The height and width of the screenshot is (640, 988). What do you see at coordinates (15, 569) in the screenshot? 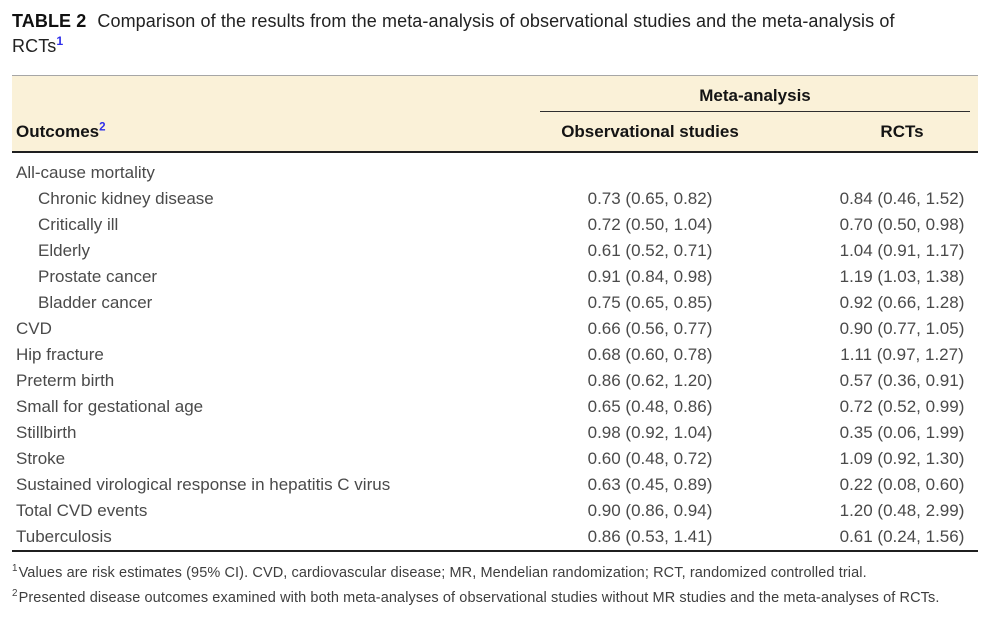
I see `footnote-1-marker: 1` at bounding box center [15, 569].